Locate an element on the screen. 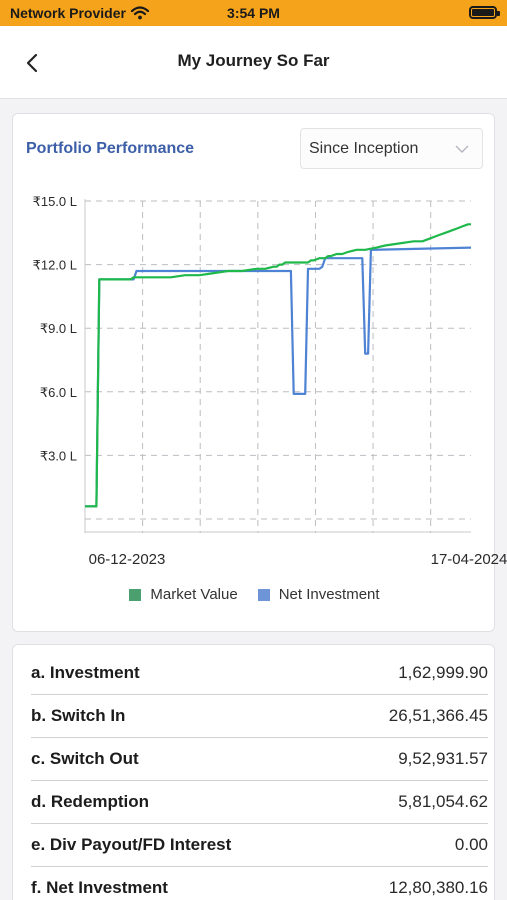  summary-value: 26,51,366.45 is located at coordinates (438, 715).